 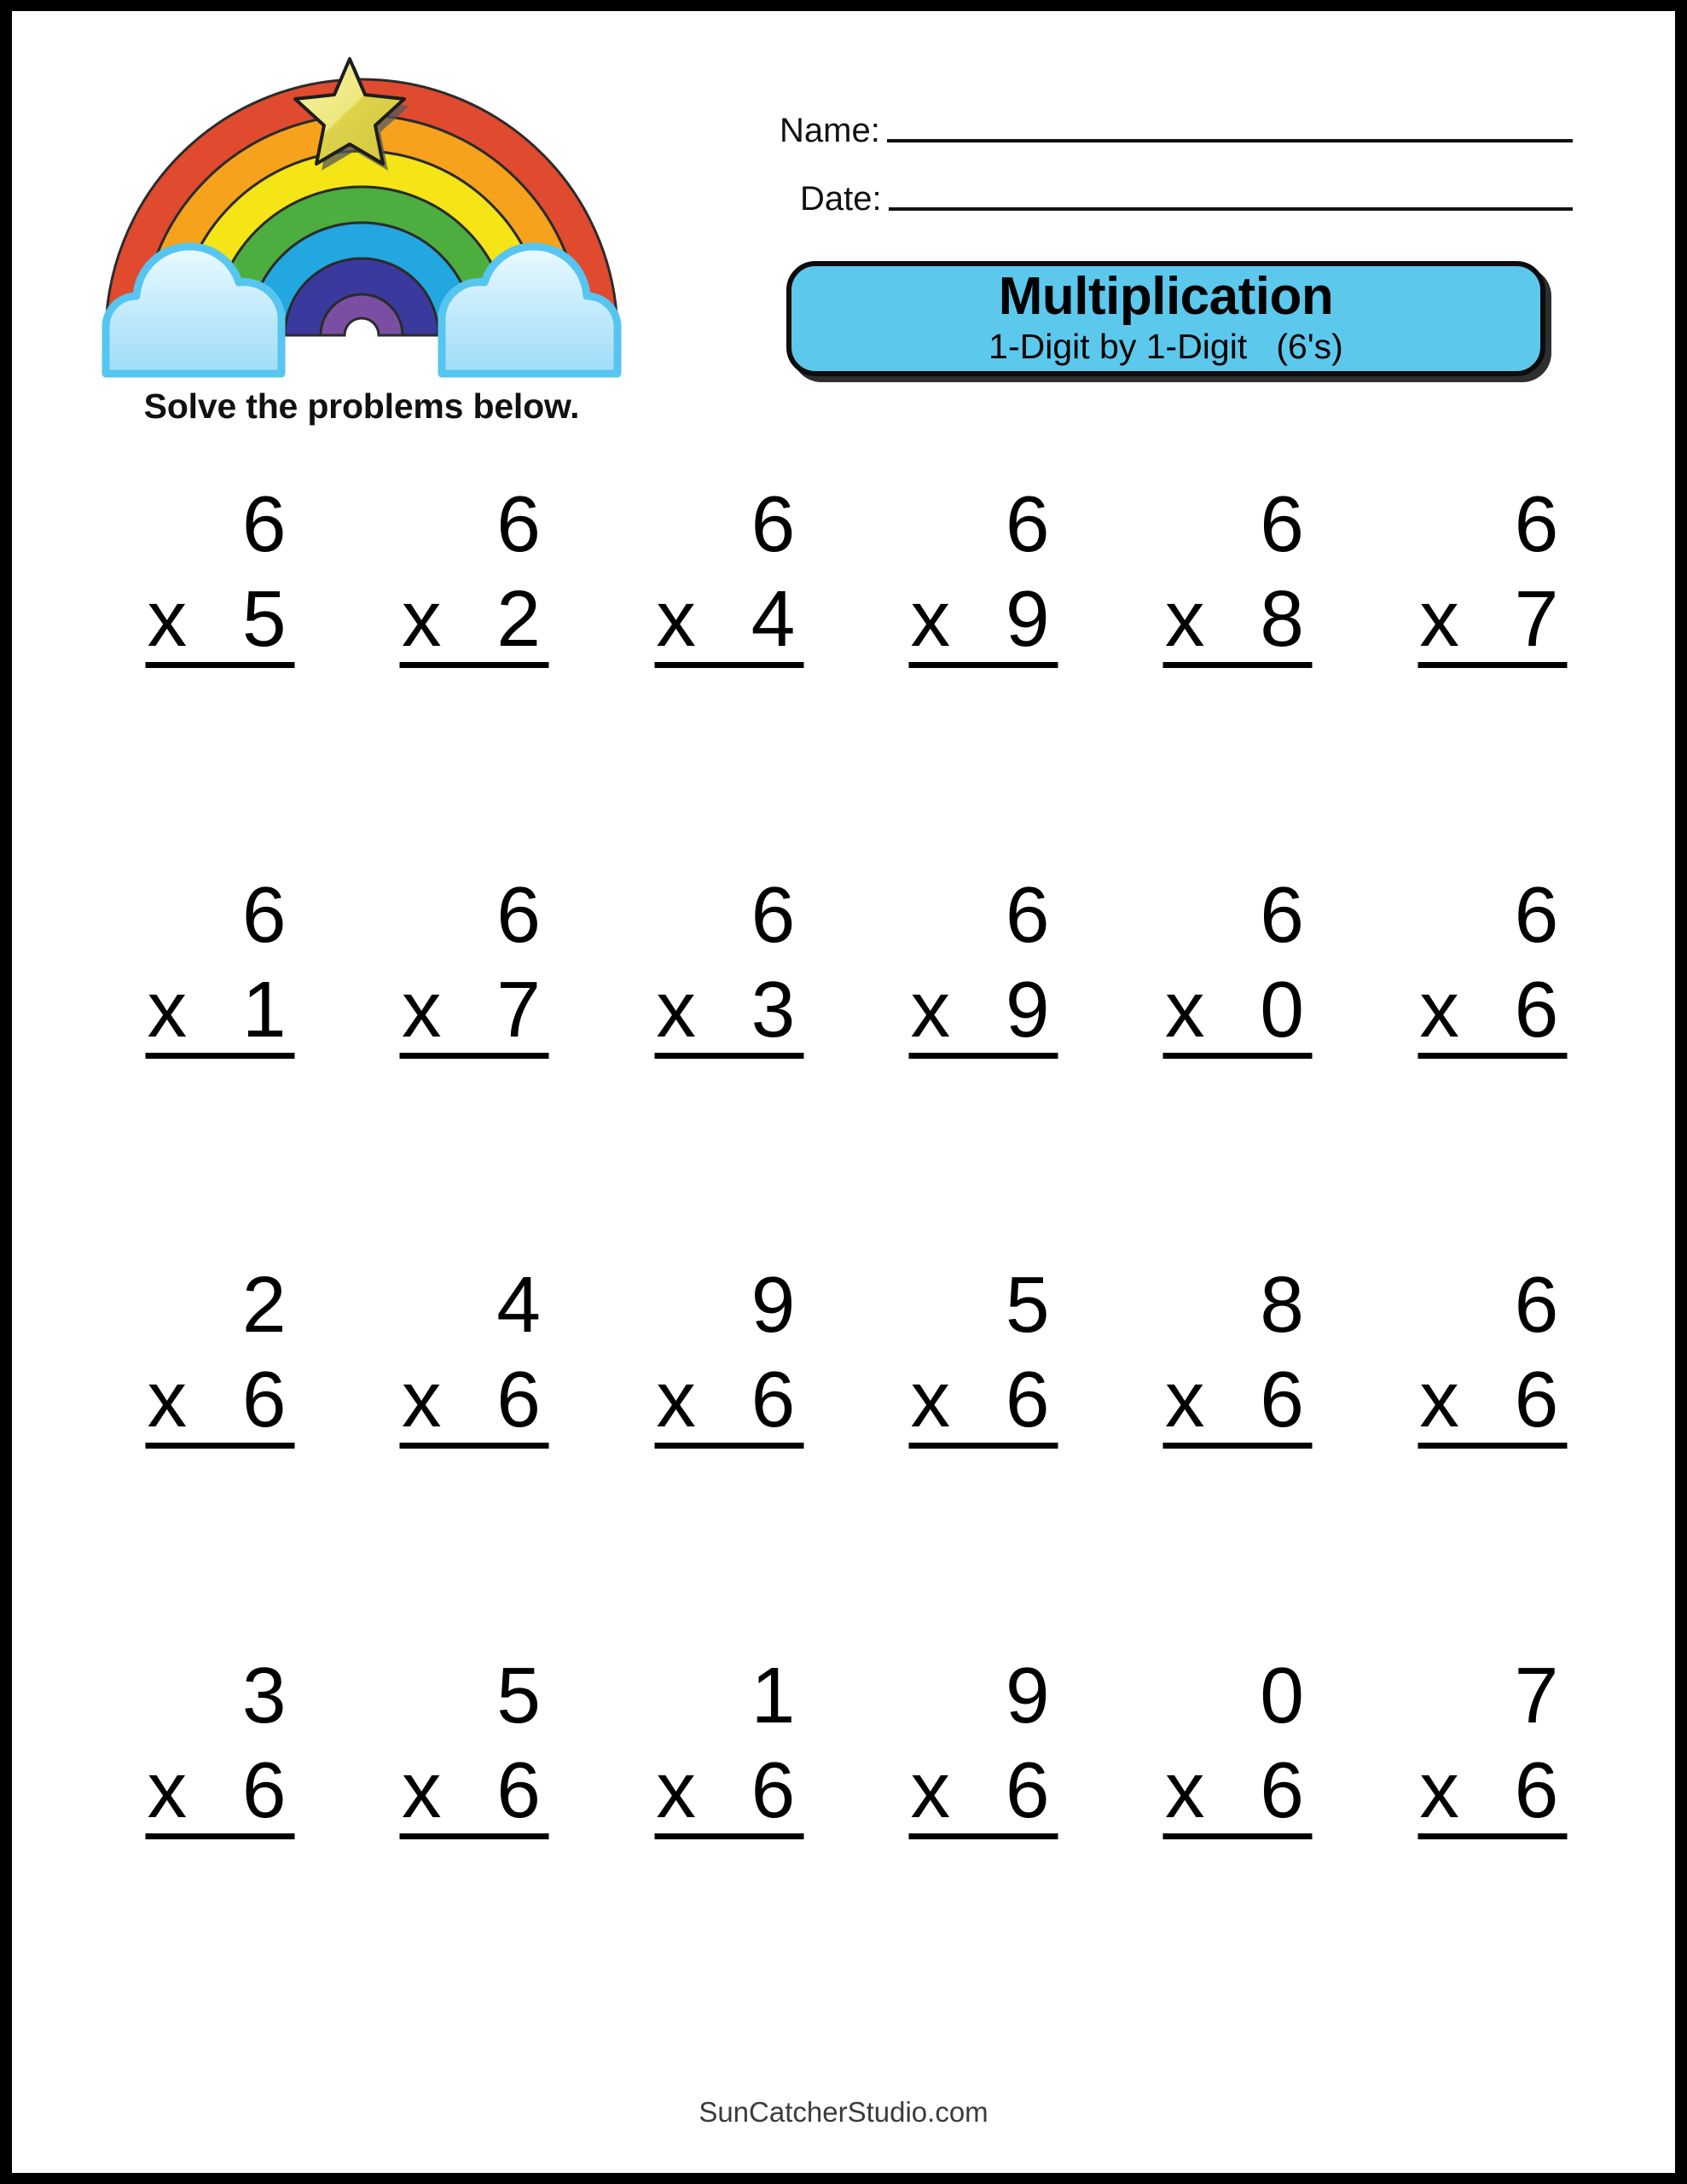 I want to click on problem-multiplicand: 4, so click(x=519, y=1305).